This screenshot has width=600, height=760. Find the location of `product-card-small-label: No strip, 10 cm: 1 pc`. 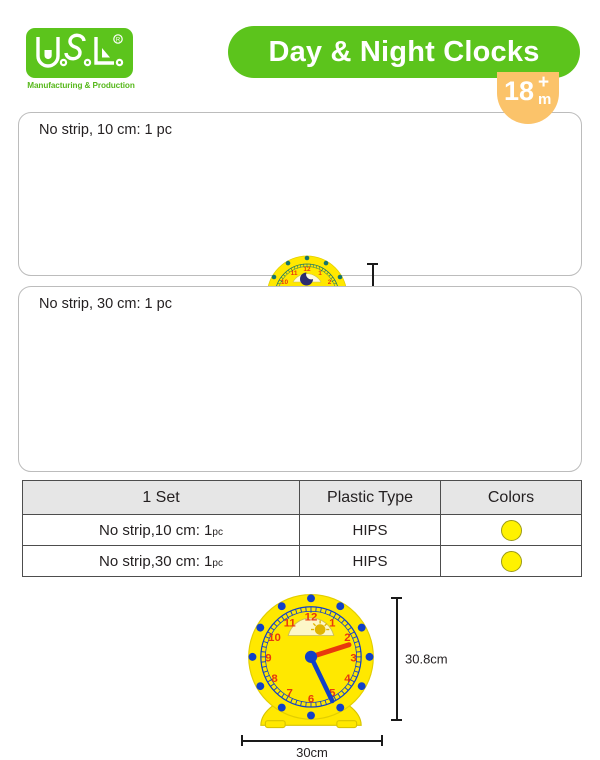

product-card-small-label: No strip, 10 cm: 1 pc is located at coordinates (105, 130).